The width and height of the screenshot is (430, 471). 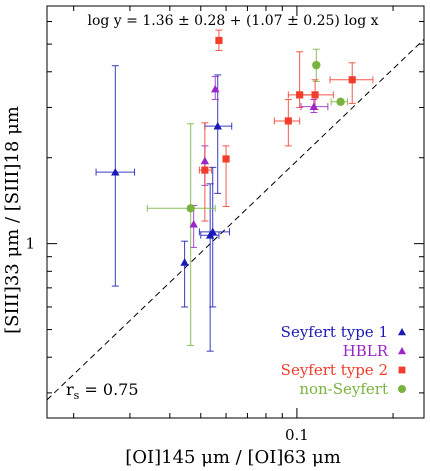 I want to click on legend-marker-hblr, so click(x=402, y=351).